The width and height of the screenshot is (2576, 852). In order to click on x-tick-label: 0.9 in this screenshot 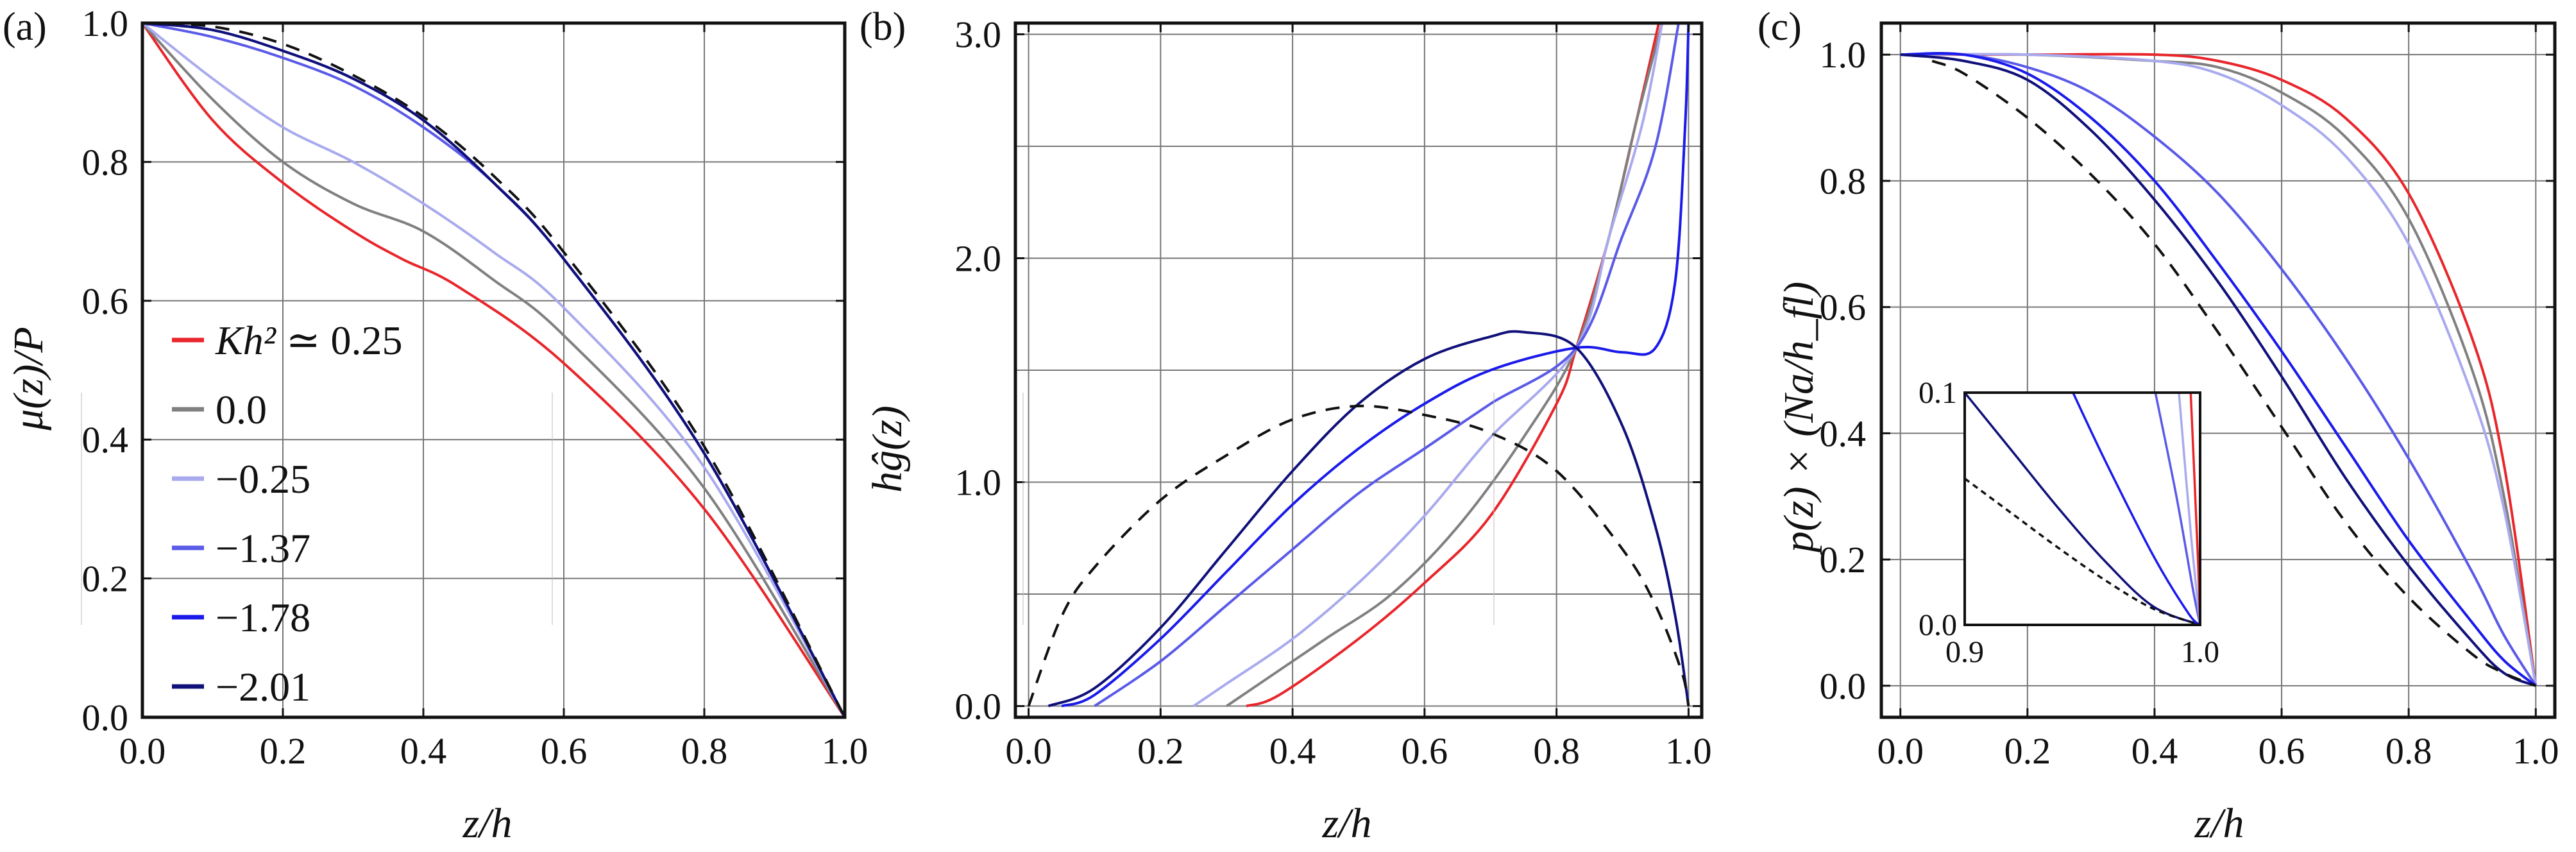, I will do `click(1964, 652)`.